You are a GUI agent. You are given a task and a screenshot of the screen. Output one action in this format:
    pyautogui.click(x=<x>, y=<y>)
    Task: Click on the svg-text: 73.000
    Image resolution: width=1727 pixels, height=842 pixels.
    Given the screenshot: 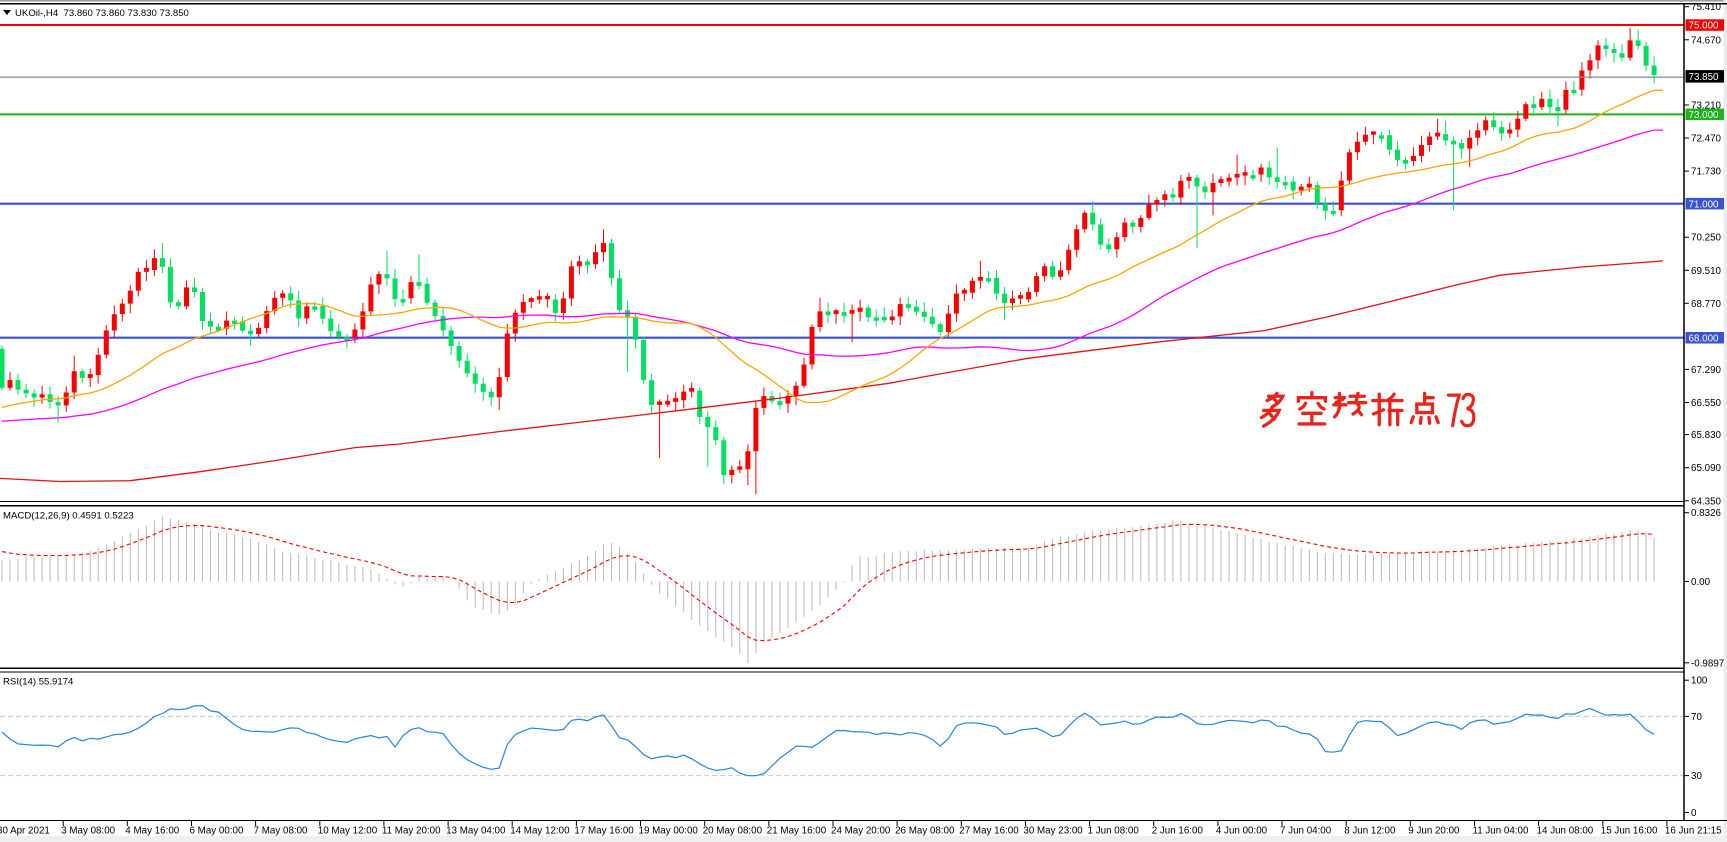 What is the action you would take?
    pyautogui.click(x=1704, y=115)
    